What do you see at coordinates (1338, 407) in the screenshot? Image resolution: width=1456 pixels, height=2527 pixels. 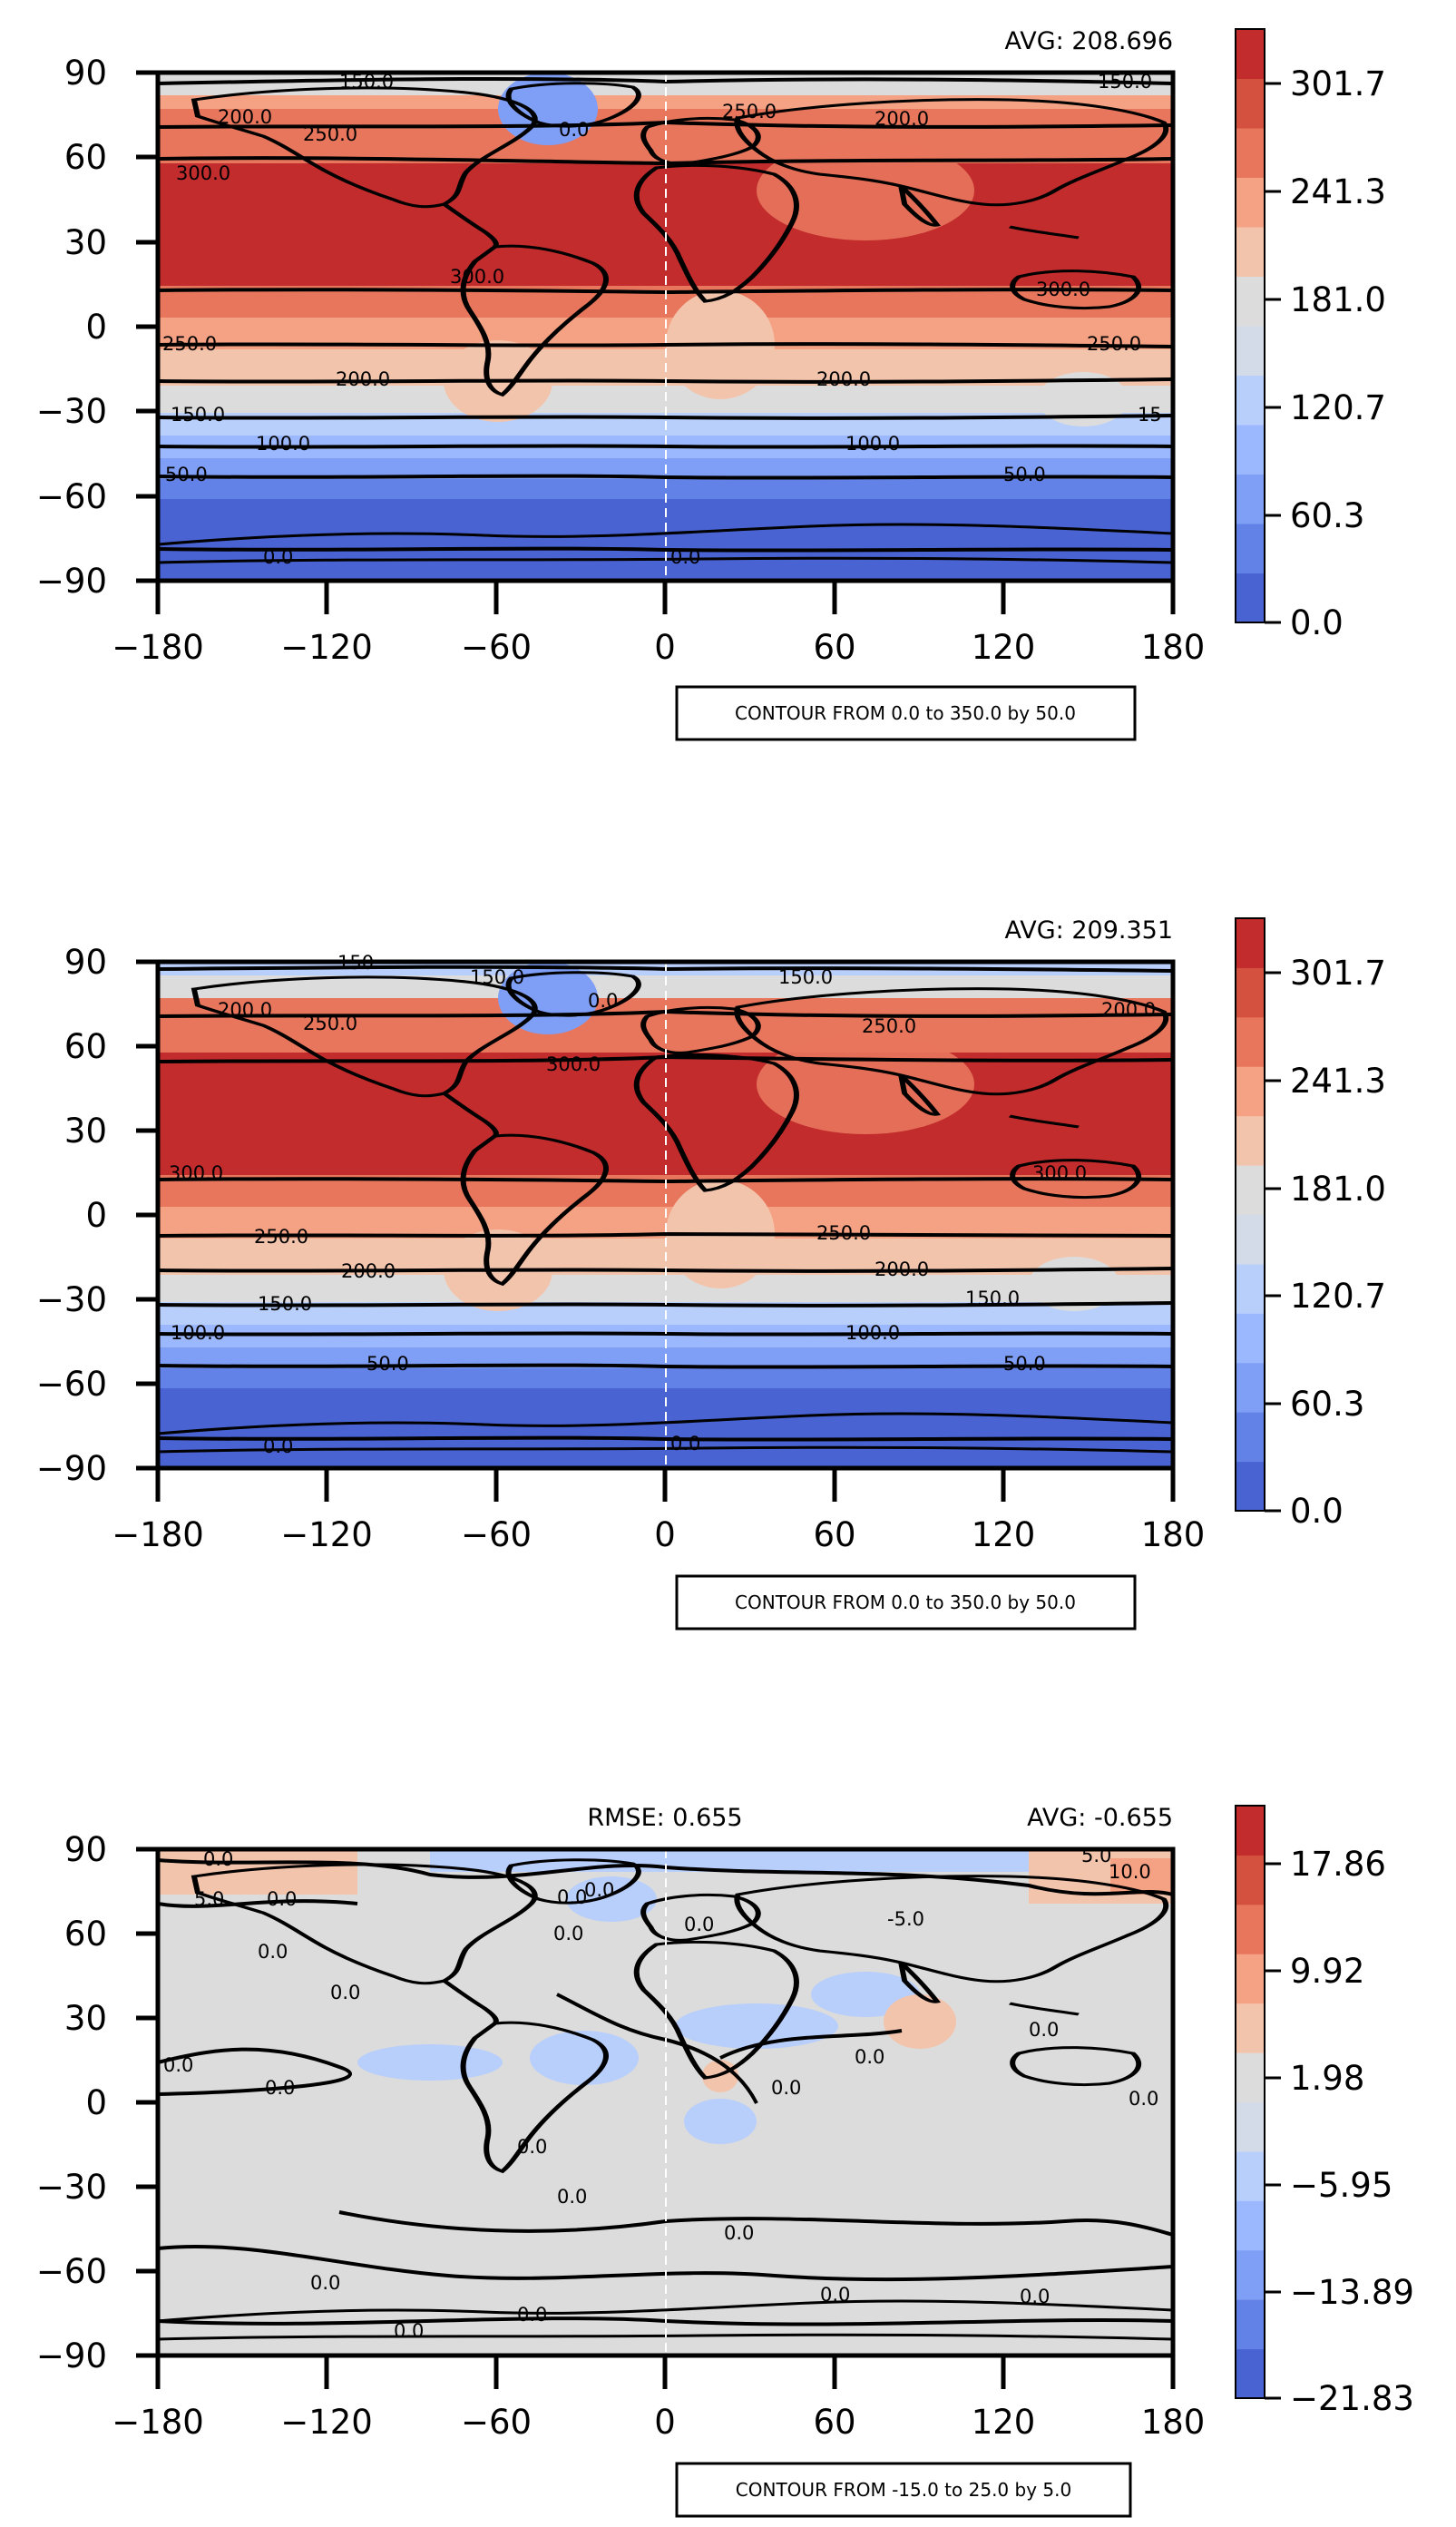 I see `colorbar-tick-label: 120.7` at bounding box center [1338, 407].